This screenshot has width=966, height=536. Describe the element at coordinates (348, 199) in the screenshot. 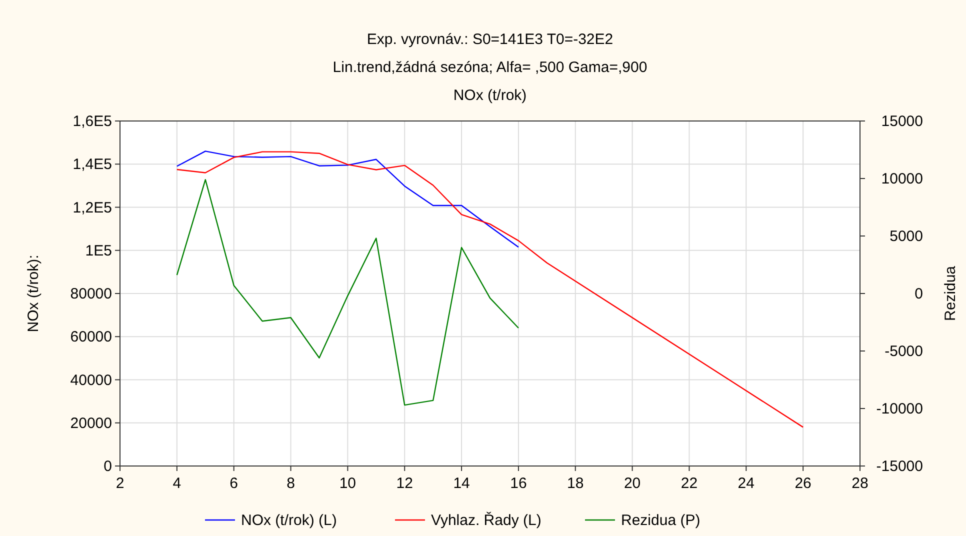

I see `line-series` at that location.